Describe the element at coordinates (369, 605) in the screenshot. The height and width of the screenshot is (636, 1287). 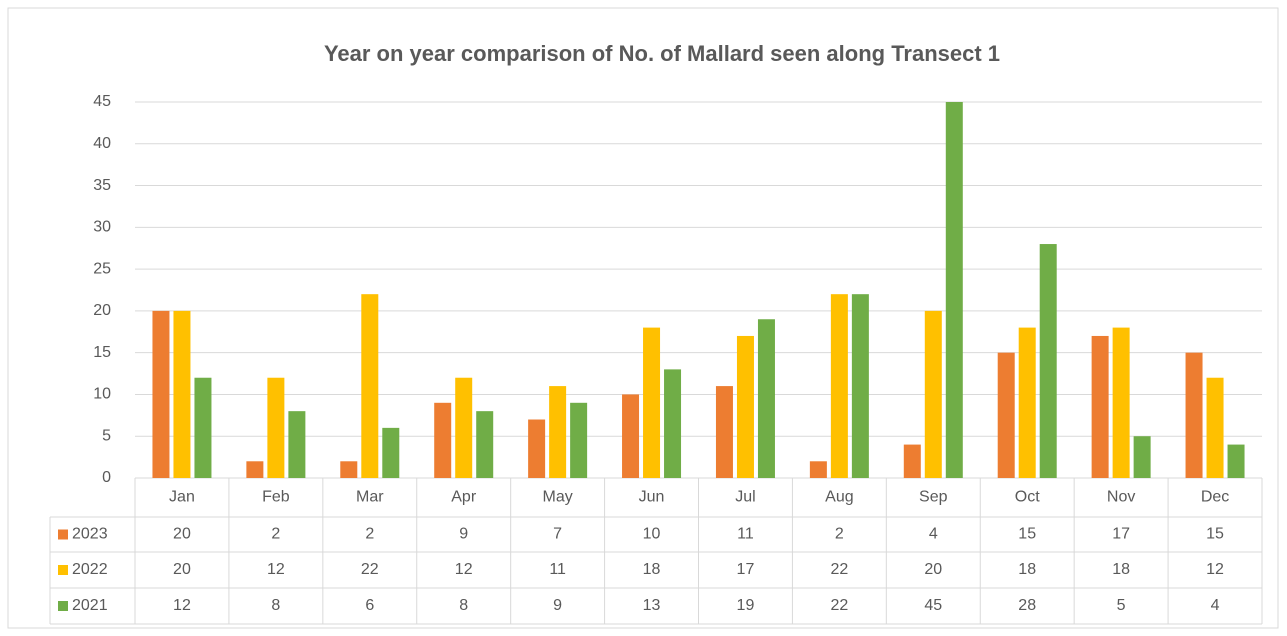
I see `table-value: 6` at that location.